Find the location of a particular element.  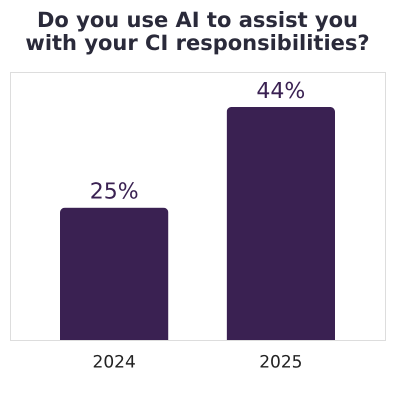

data-label: 44% is located at coordinates (281, 91).